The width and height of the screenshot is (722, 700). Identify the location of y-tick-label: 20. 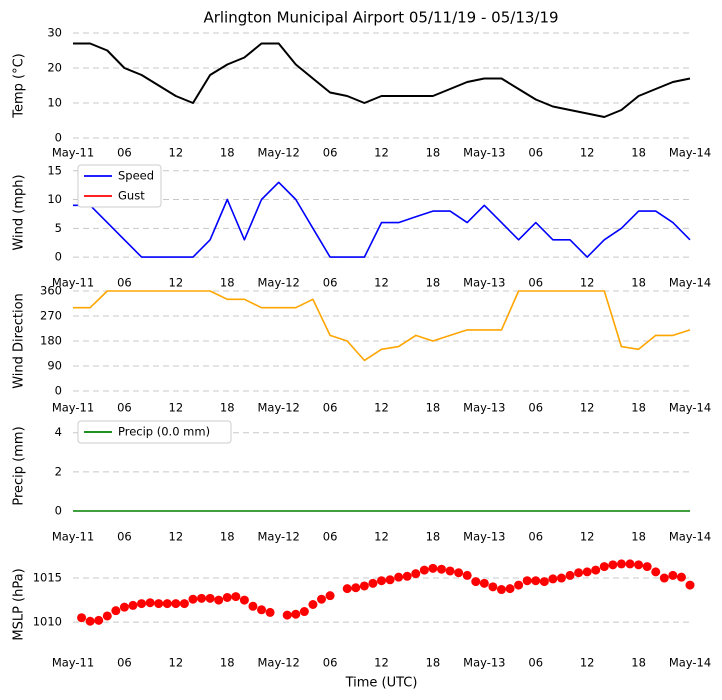
(54, 68).